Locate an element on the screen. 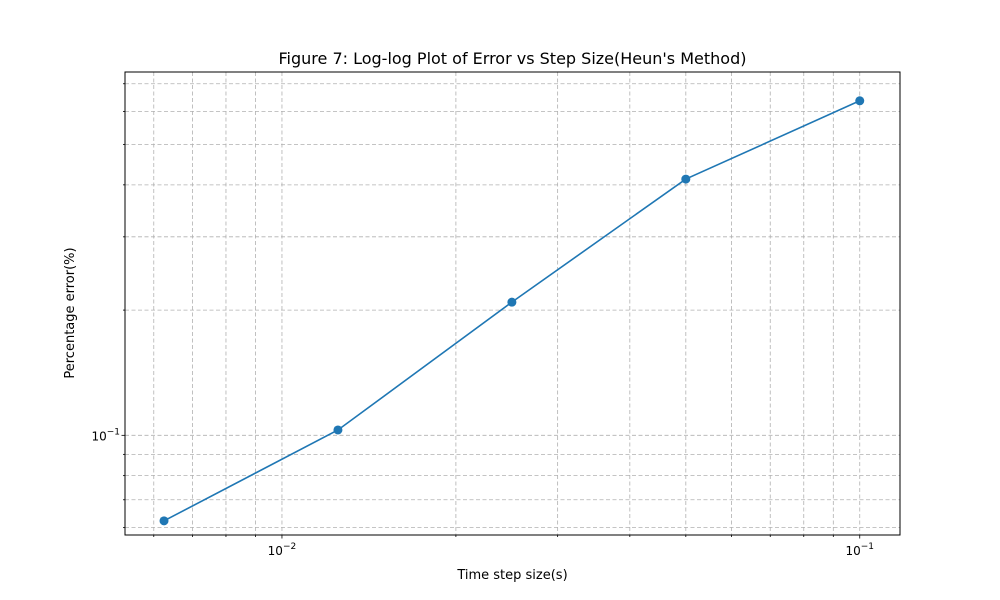 Image resolution: width=1000 pixels, height=600 pixels. y-axis-label: Percentage error(%) is located at coordinates (70, 312).